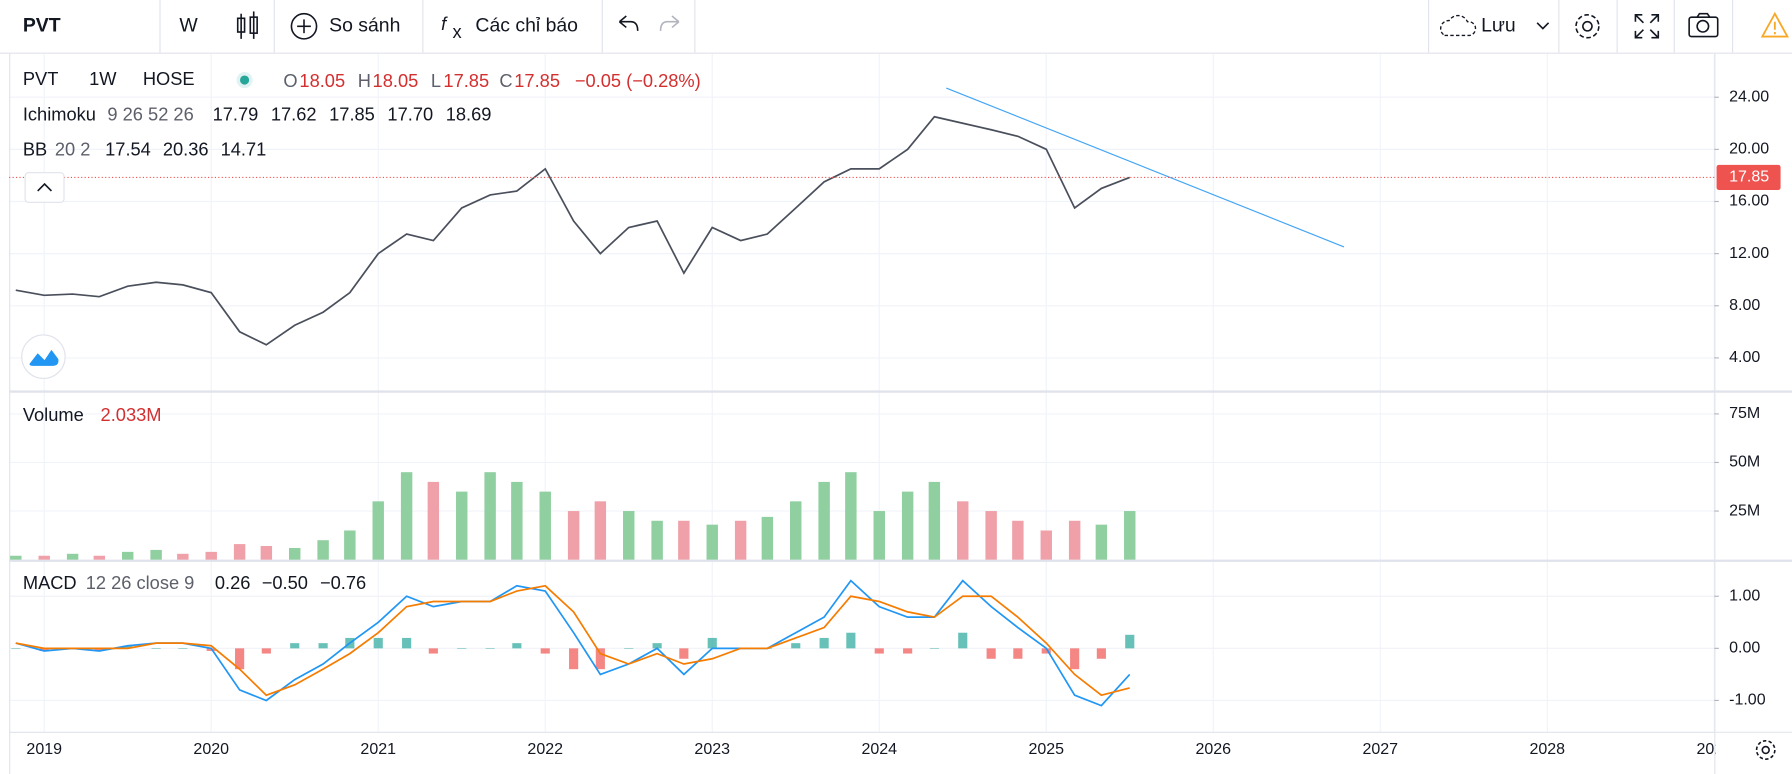 The image size is (1792, 774). Describe the element at coordinates (247, 25) in the screenshot. I see `chart-type-button` at that location.